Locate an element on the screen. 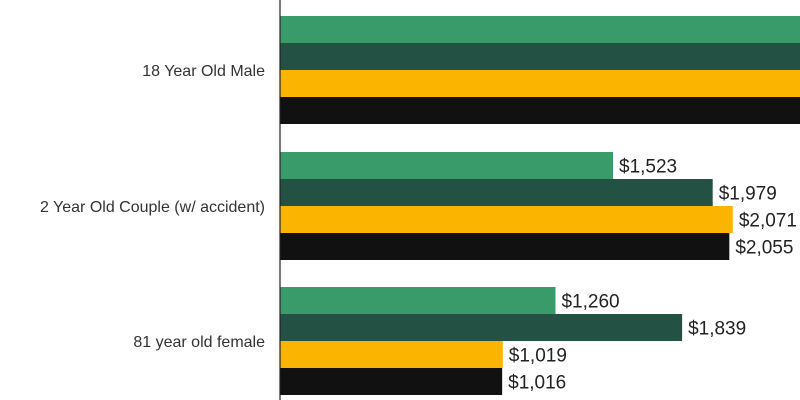 This screenshot has width=800, height=400. value-label: $1,260 is located at coordinates (590, 302).